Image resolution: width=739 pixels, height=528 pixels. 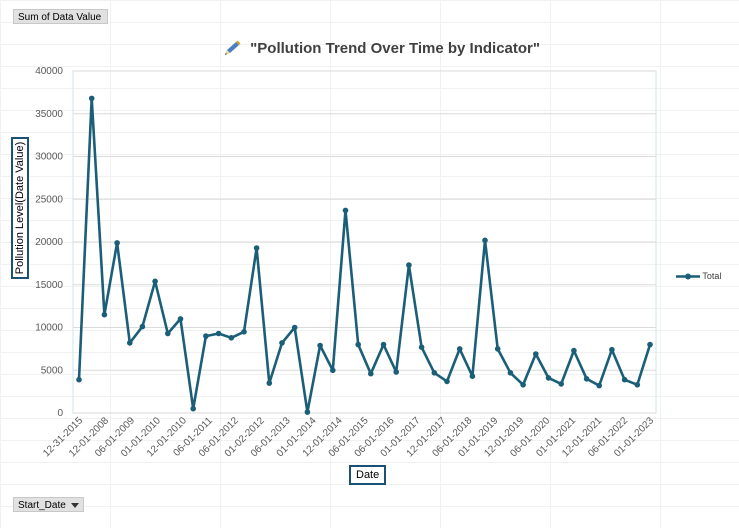 What do you see at coordinates (49, 242) in the screenshot?
I see `y-tick-label: 20000` at bounding box center [49, 242].